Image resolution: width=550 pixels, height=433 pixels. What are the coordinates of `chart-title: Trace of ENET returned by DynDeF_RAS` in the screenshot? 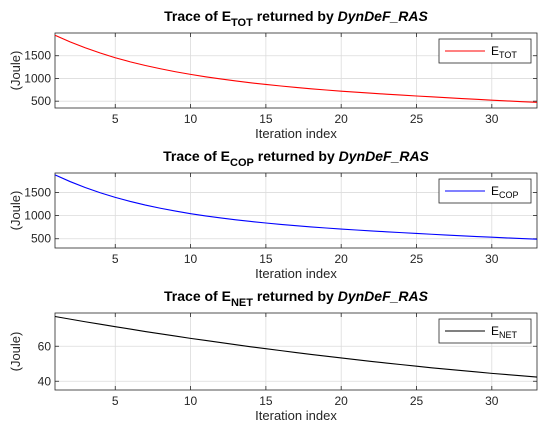 It's located at (296, 298).